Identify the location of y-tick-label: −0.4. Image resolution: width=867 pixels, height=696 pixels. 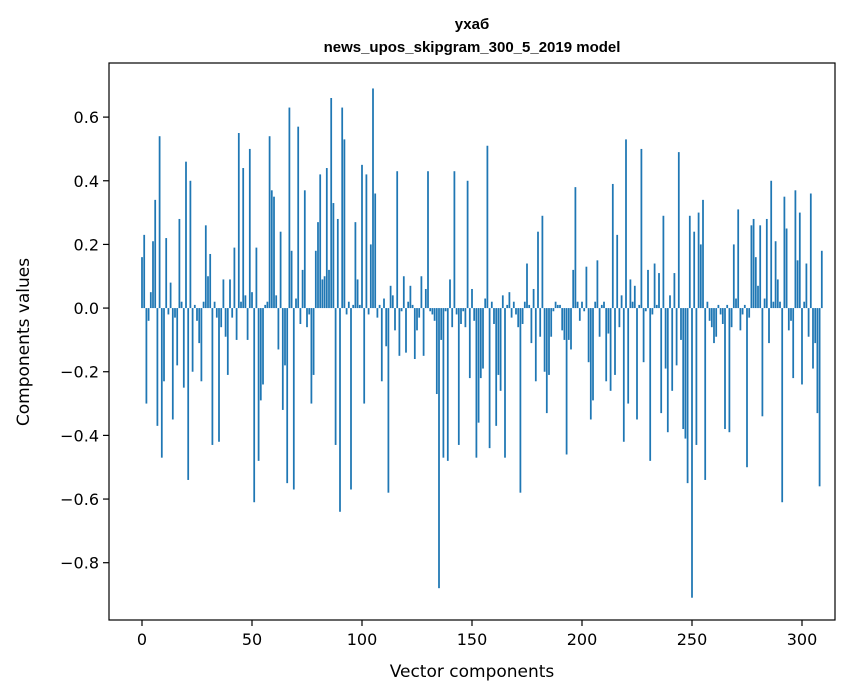
(79, 435).